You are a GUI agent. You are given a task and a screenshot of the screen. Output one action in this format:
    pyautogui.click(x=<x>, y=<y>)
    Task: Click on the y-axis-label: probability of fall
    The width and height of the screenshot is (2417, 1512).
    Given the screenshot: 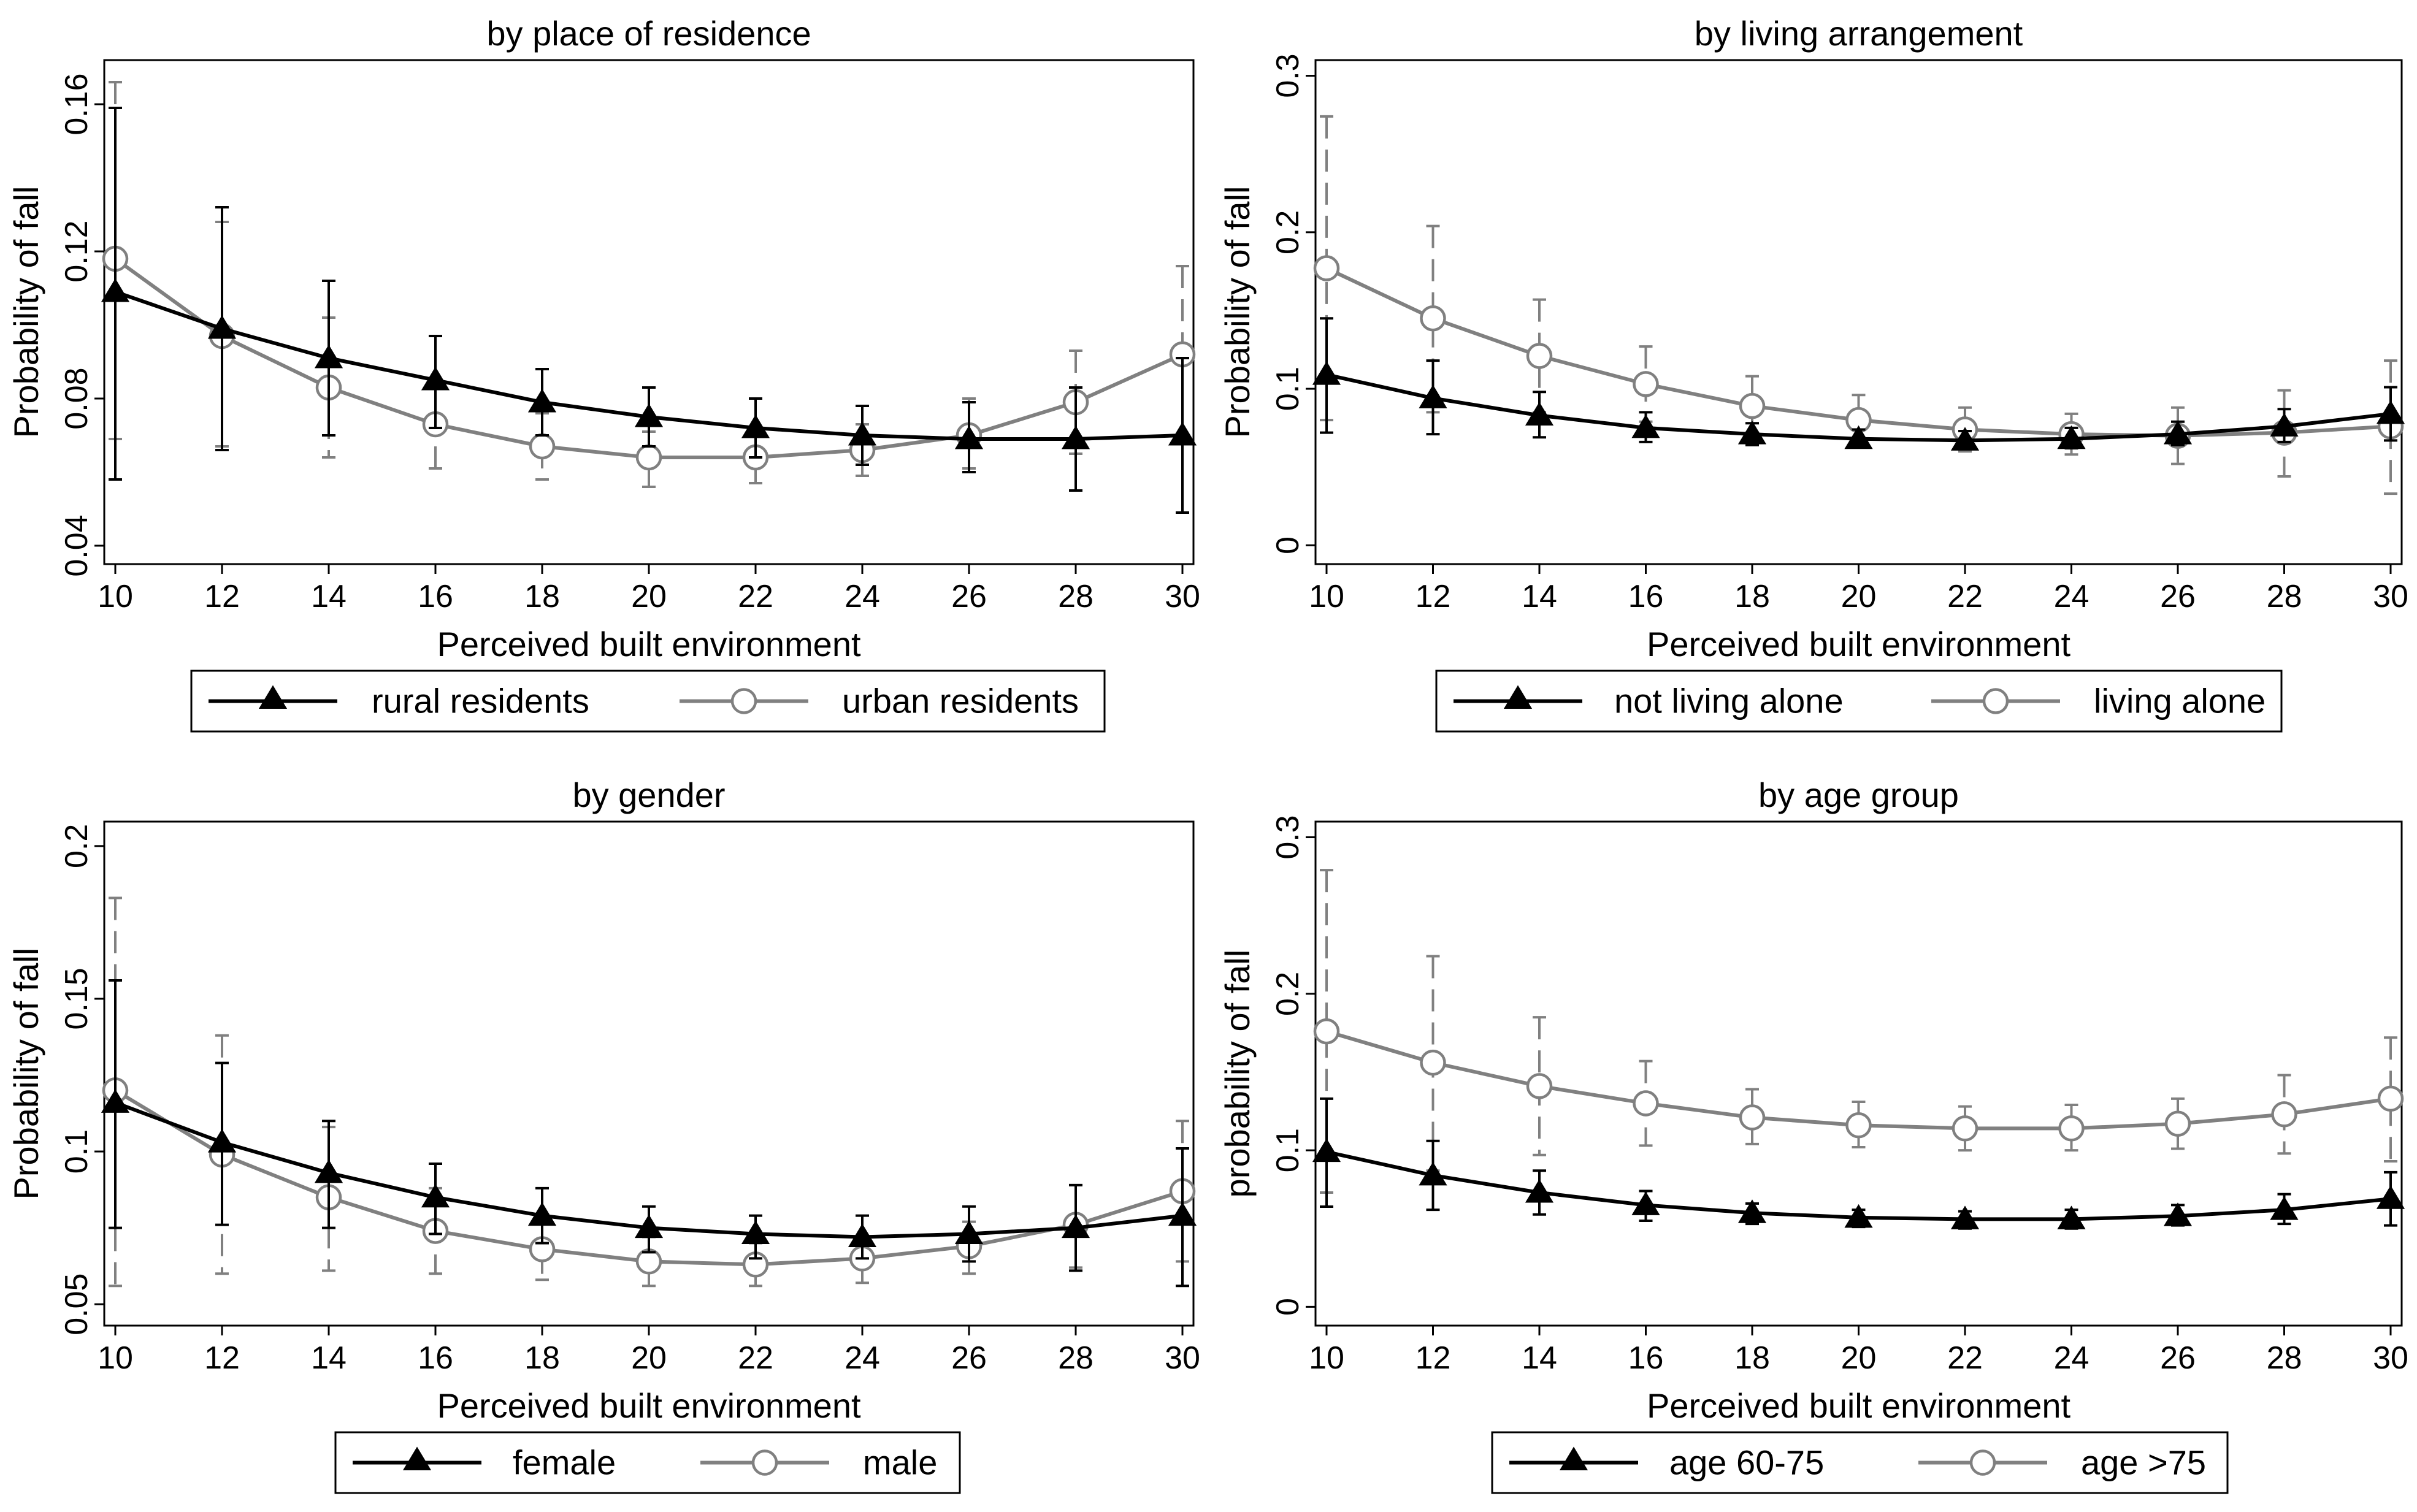 What is the action you would take?
    pyautogui.click(x=1237, y=1074)
    